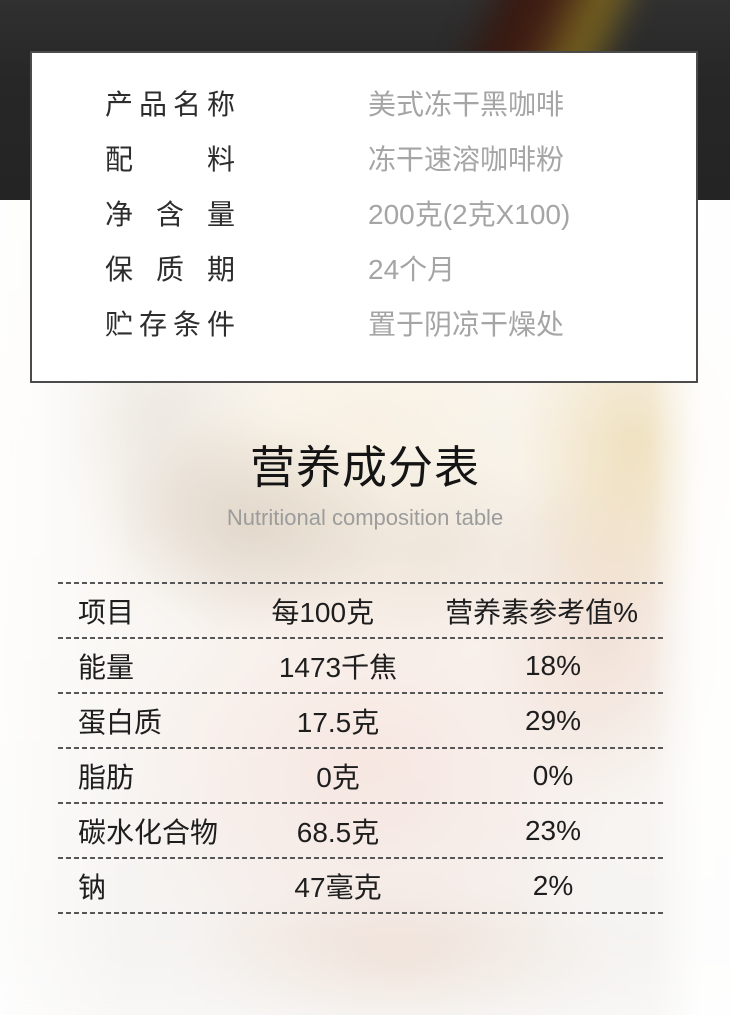  I want to click on spec-row-ingredients: 配料 冻干速溶咖啡粉, so click(364, 159).